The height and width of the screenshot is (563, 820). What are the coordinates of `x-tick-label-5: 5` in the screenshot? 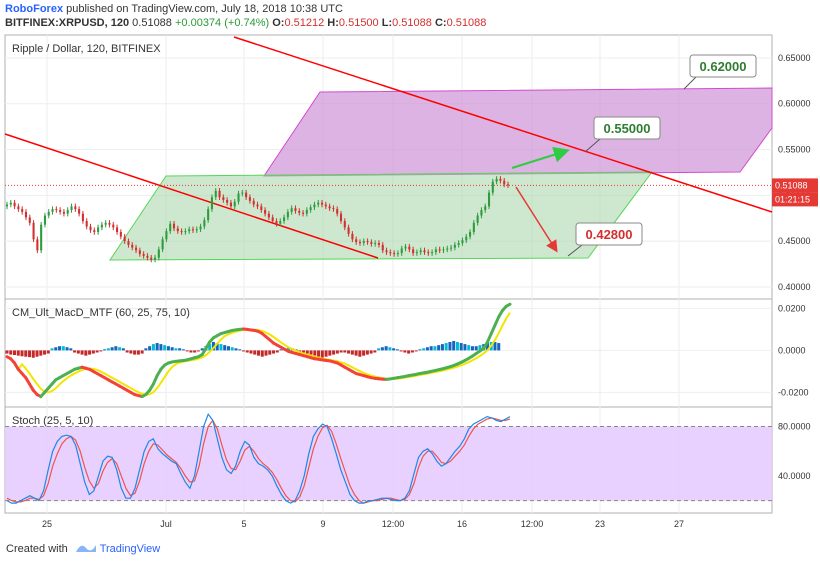 It's located at (243, 524).